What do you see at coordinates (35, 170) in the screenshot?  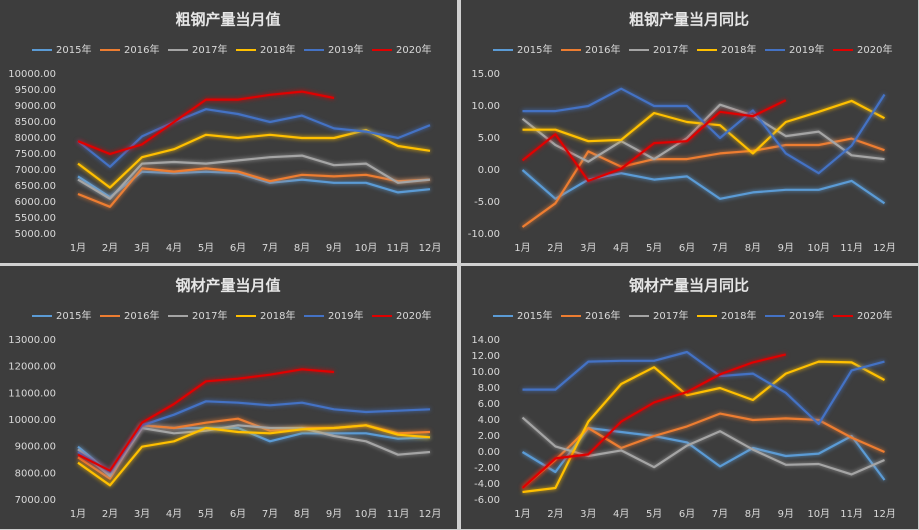 I see `y-tick-label: 7000.00` at bounding box center [35, 170].